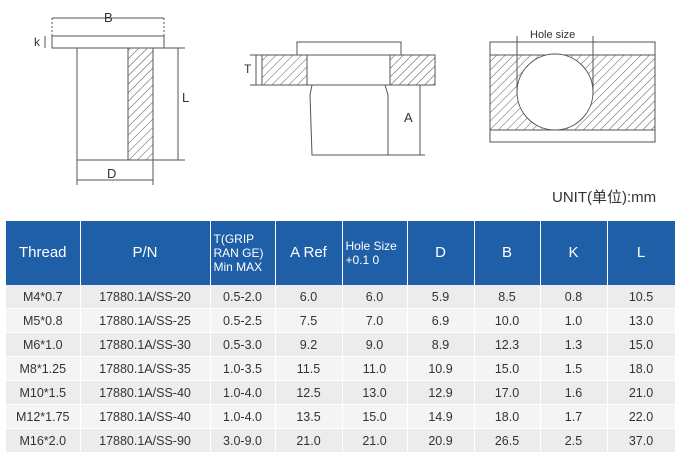  Describe the element at coordinates (641, 416) in the screenshot. I see `table-cell: 22.0` at that location.